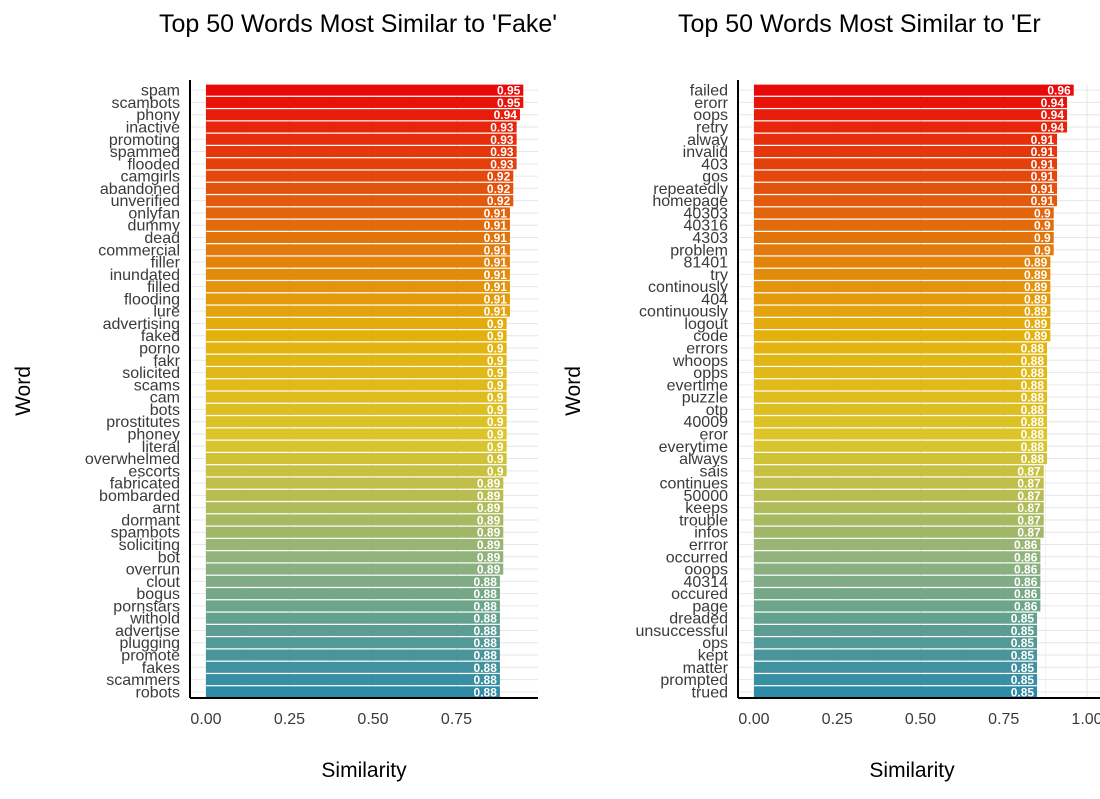 The image size is (1100, 799). Describe the element at coordinates (356, 385) in the screenshot. I see `bar-scams` at that location.